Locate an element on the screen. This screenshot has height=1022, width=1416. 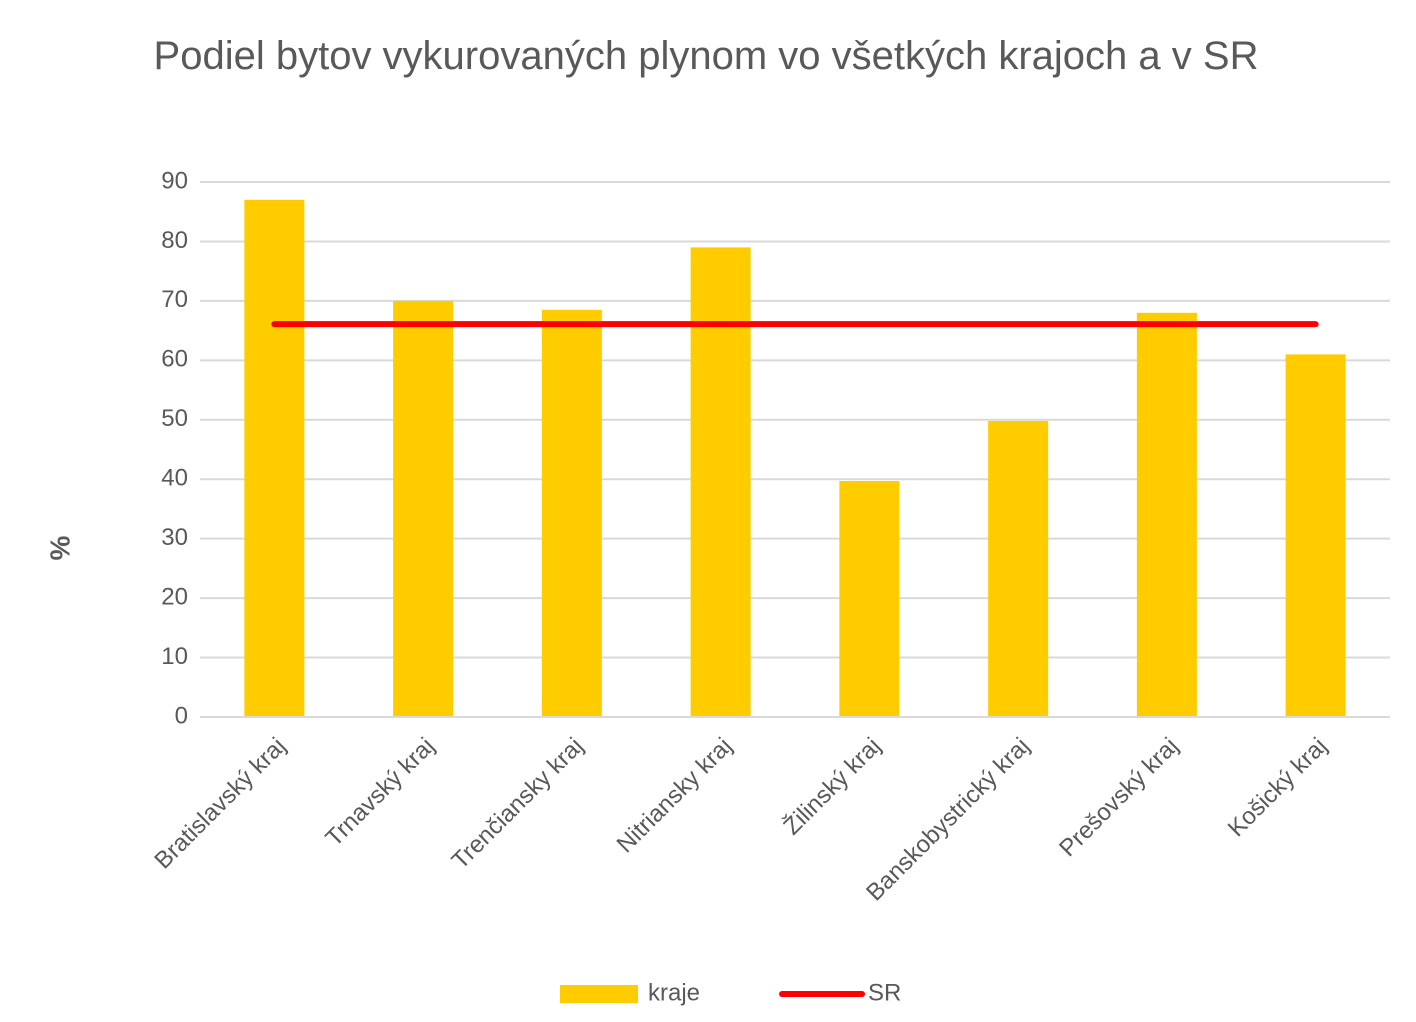
y-tick-label: 20 is located at coordinates (174, 596).